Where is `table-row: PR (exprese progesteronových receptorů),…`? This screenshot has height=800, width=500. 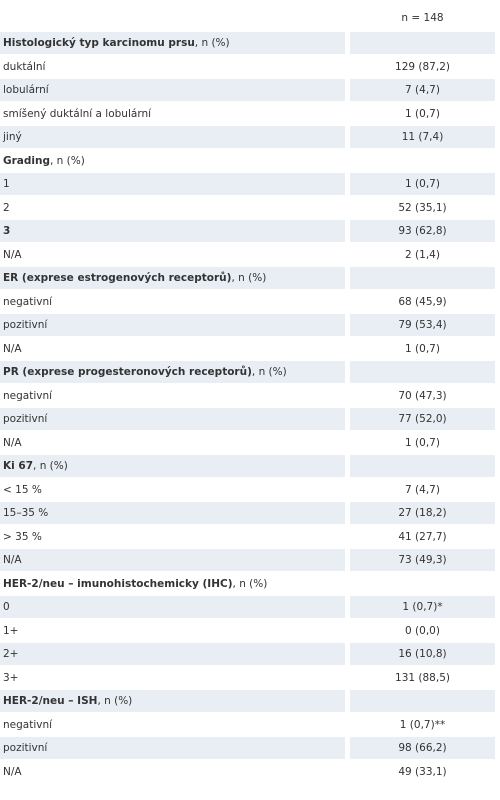 table-row: PR (exprese progesteronových receptorů),… is located at coordinates (250, 372).